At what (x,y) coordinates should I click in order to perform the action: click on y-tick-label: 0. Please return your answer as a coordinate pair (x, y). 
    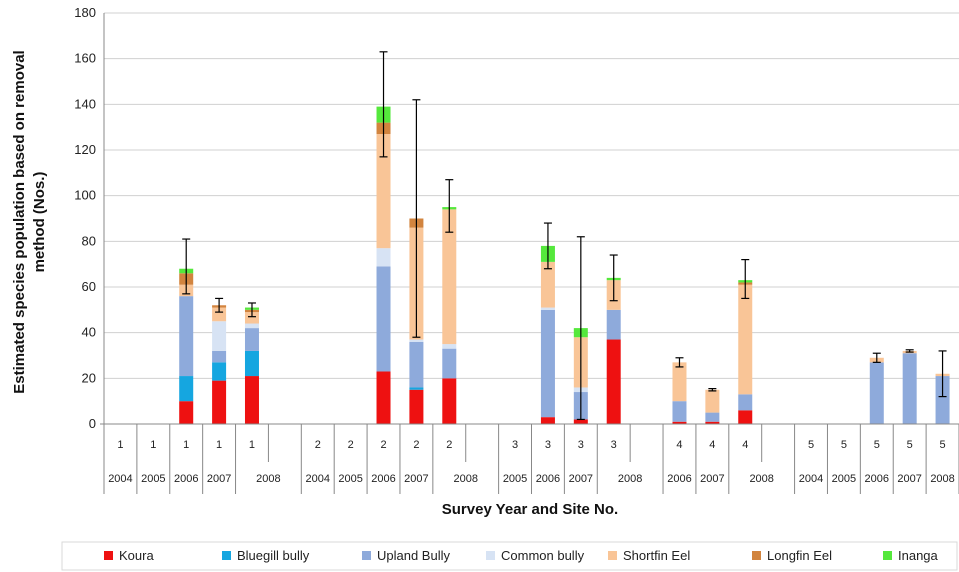
    Looking at the image, I should click on (92, 423).